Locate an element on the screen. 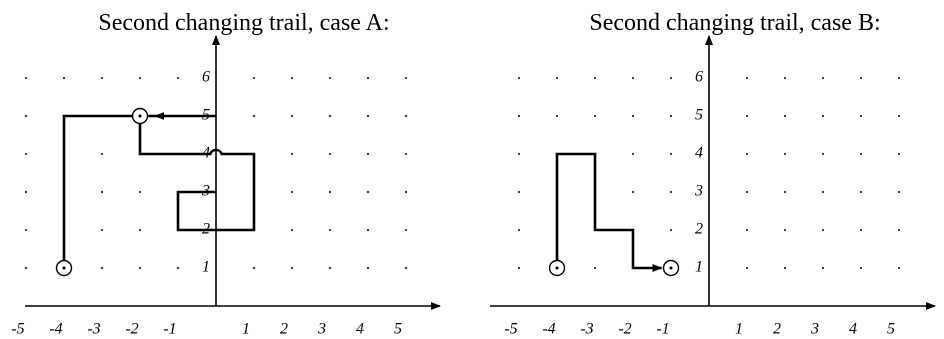  y-tick-label: 3 is located at coordinates (698, 191).